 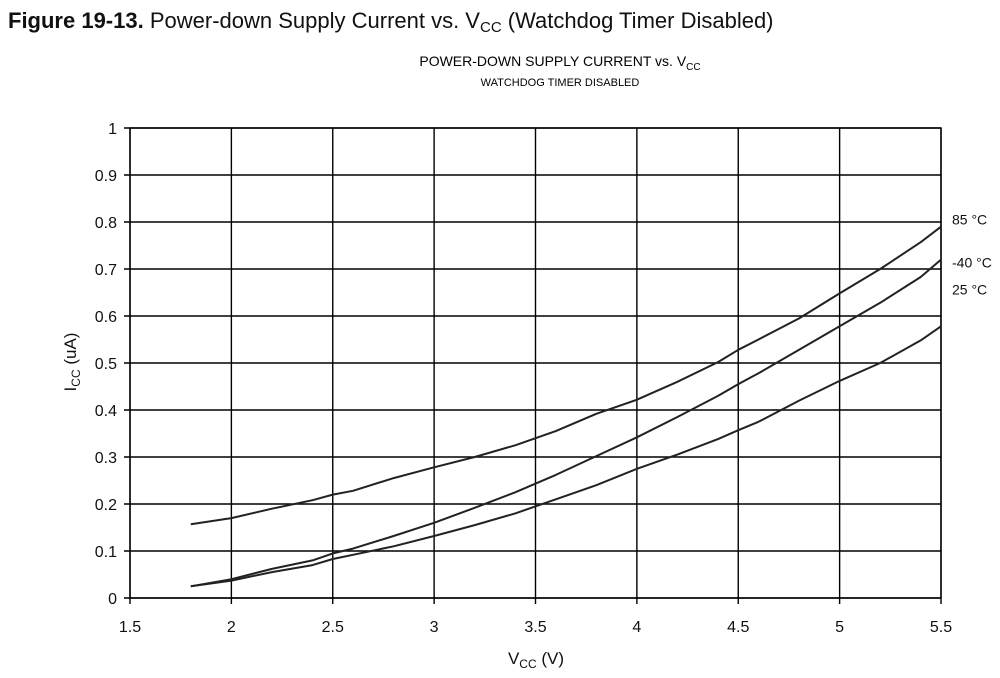 I want to click on figure-caption-end: (Watchdog Timer Disabled), so click(x=640, y=20).